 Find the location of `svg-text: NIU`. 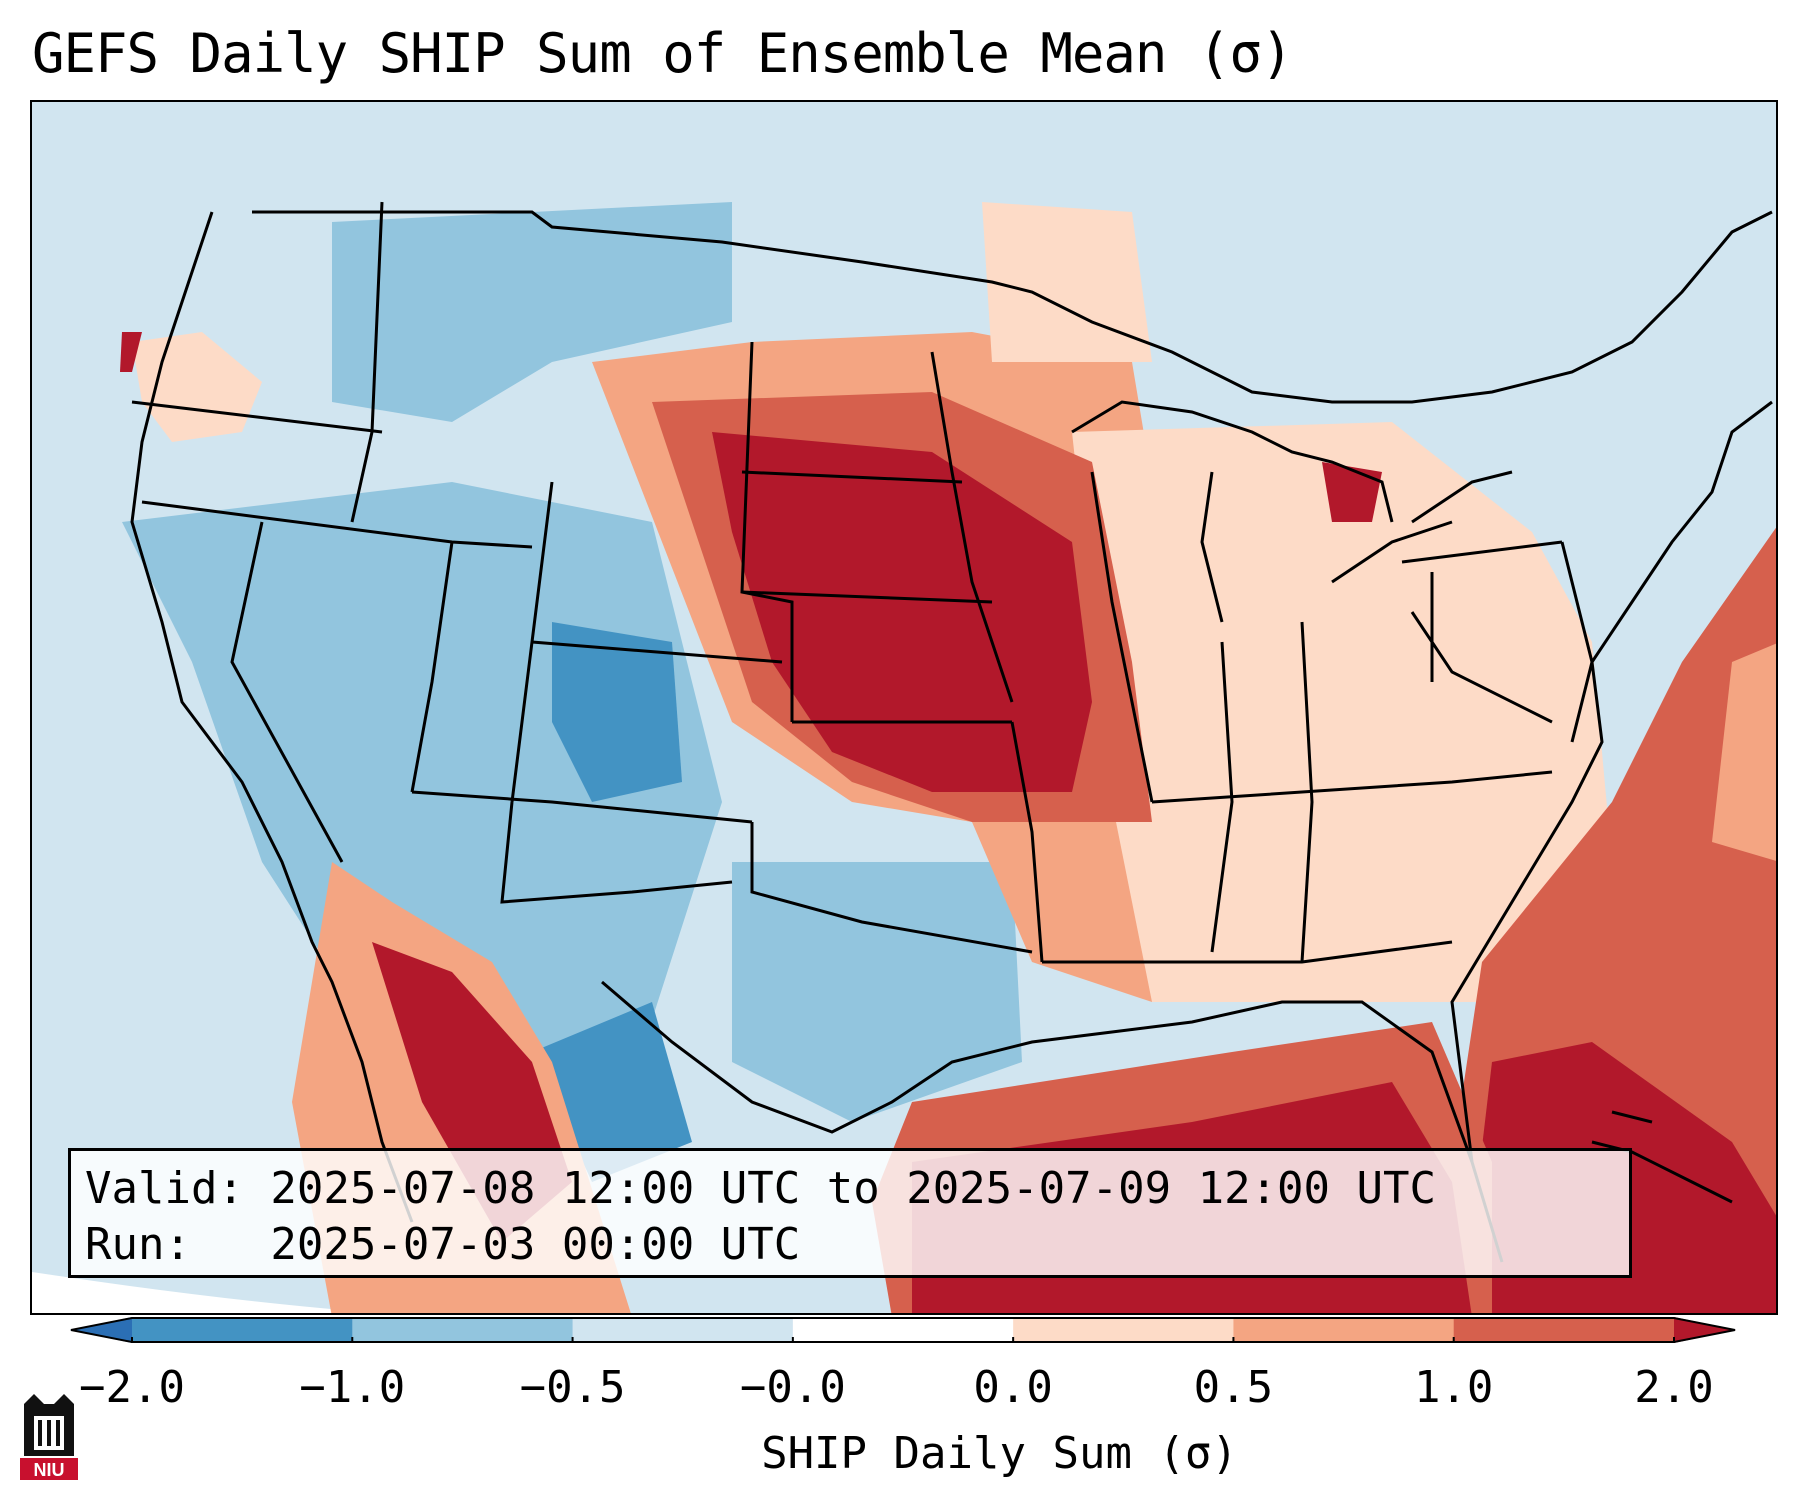

svg-text: NIU is located at coordinates (49, 1470).